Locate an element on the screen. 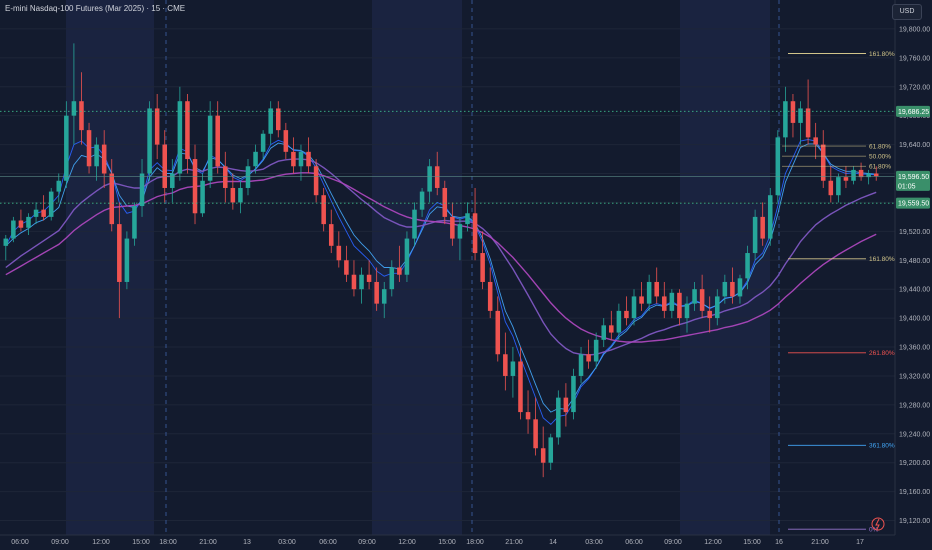  time-tick-label: 15:00 is located at coordinates (752, 542).